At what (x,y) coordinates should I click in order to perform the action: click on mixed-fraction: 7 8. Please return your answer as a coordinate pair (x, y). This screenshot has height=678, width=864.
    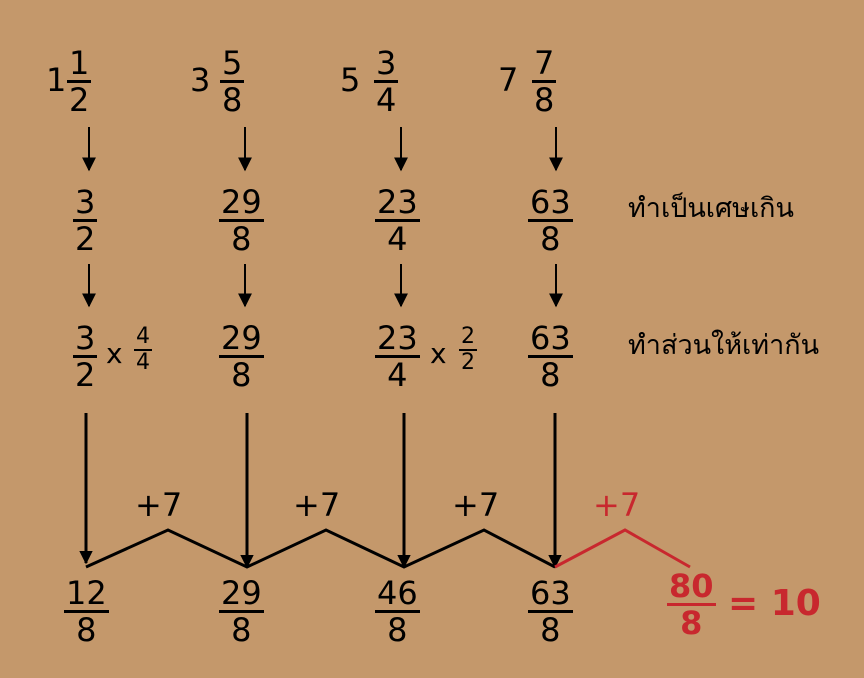
    Looking at the image, I should click on (544, 81).